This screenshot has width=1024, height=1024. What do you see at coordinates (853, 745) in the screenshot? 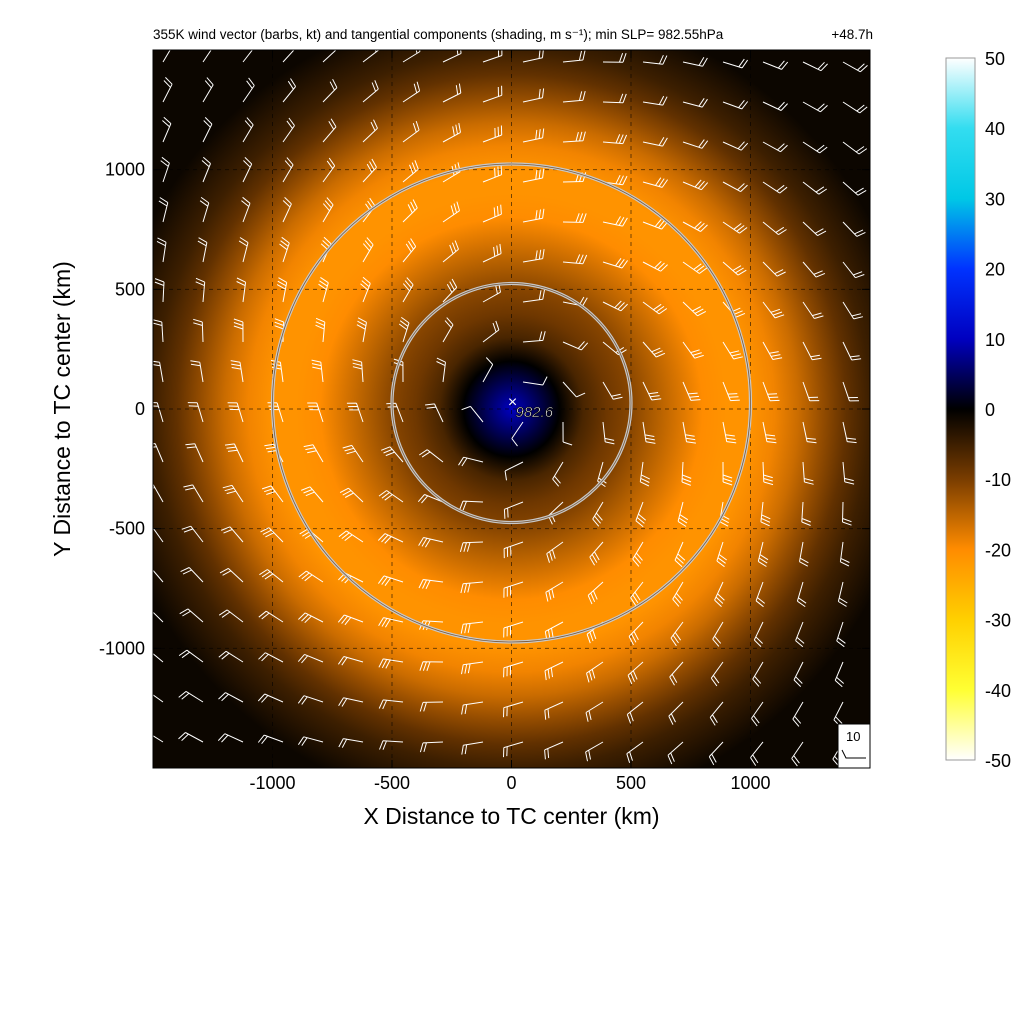
I see `barb-key: 10` at bounding box center [853, 745].